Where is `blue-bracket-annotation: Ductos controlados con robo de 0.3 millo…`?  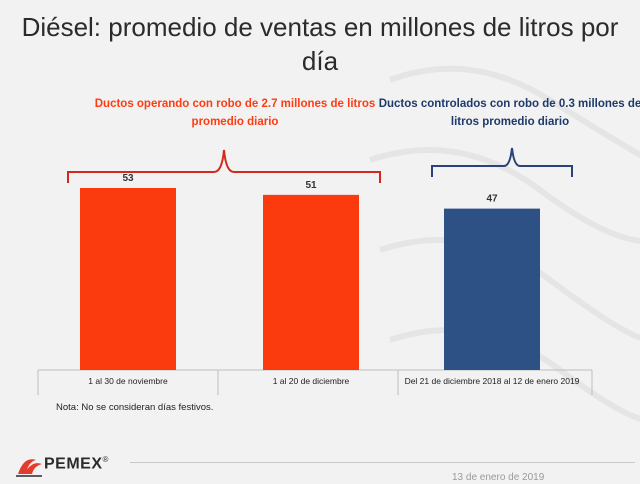 blue-bracket-annotation: Ductos controlados con robo de 0.3 millo… is located at coordinates (507, 113).